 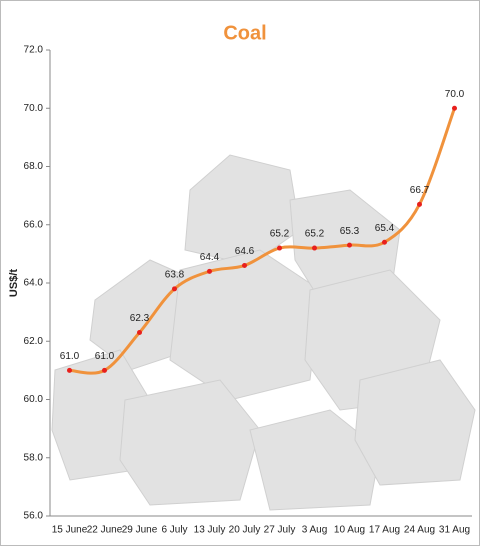 I want to click on x-tick-label: 15 June, so click(x=70, y=530).